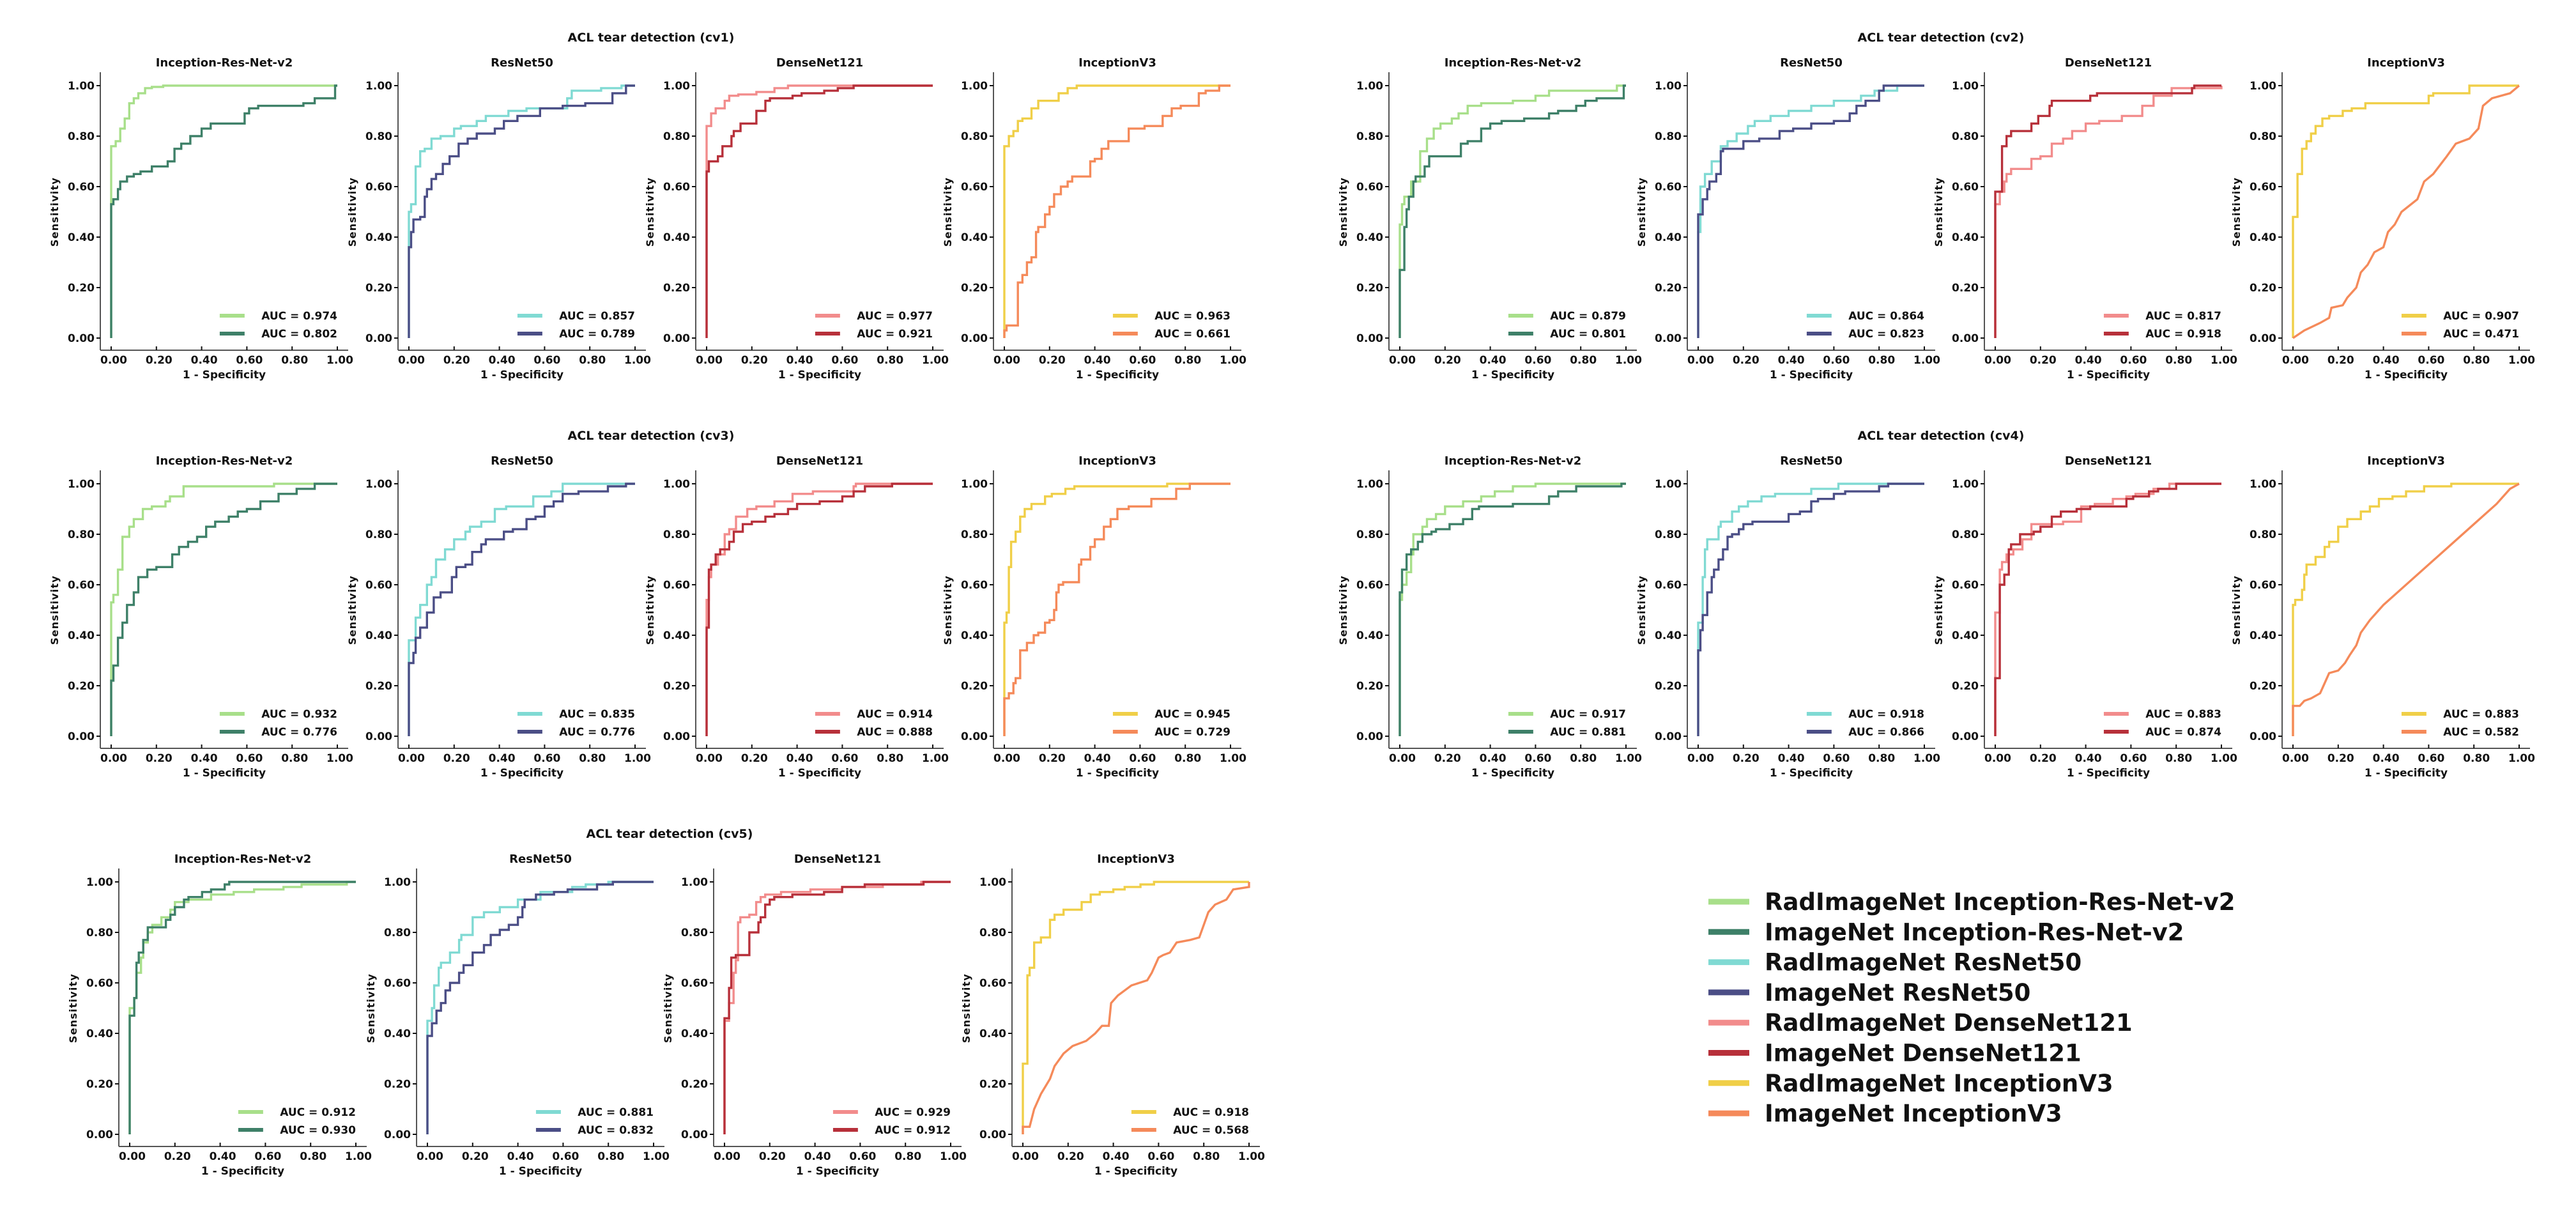 The height and width of the screenshot is (1227, 2576). I want to click on auc-label: AUC = 0.823, so click(1886, 334).